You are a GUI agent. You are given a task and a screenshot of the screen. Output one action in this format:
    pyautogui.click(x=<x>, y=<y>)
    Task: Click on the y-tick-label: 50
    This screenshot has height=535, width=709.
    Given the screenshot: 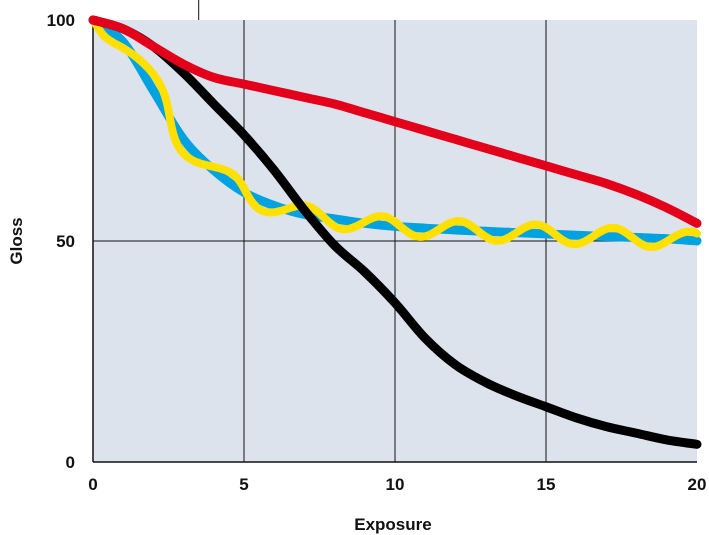 What is the action you would take?
    pyautogui.click(x=65, y=241)
    